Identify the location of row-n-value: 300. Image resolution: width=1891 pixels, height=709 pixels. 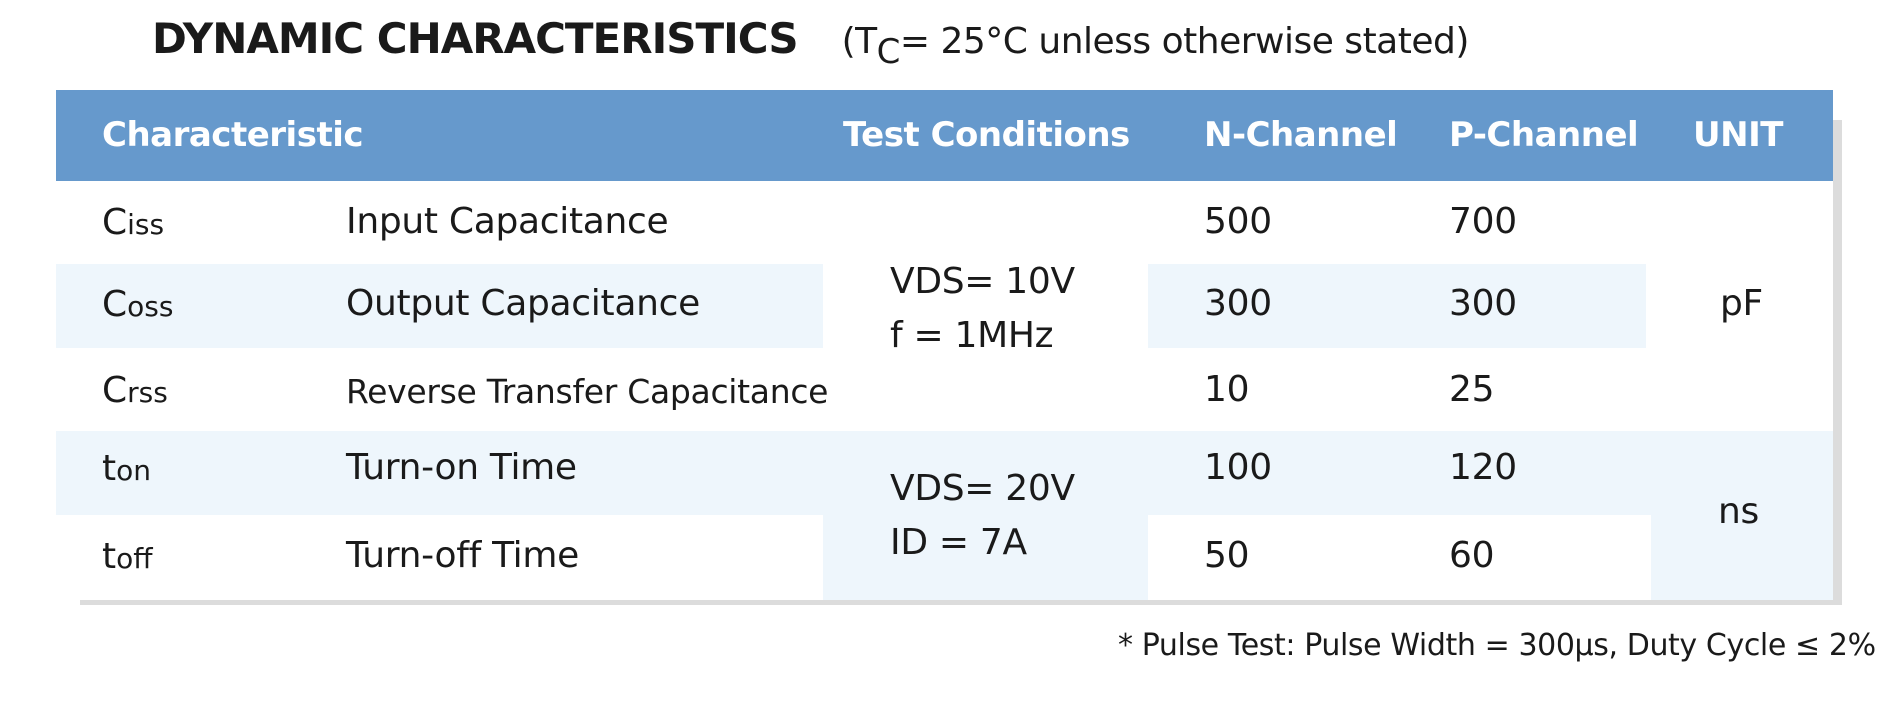
(1238, 303).